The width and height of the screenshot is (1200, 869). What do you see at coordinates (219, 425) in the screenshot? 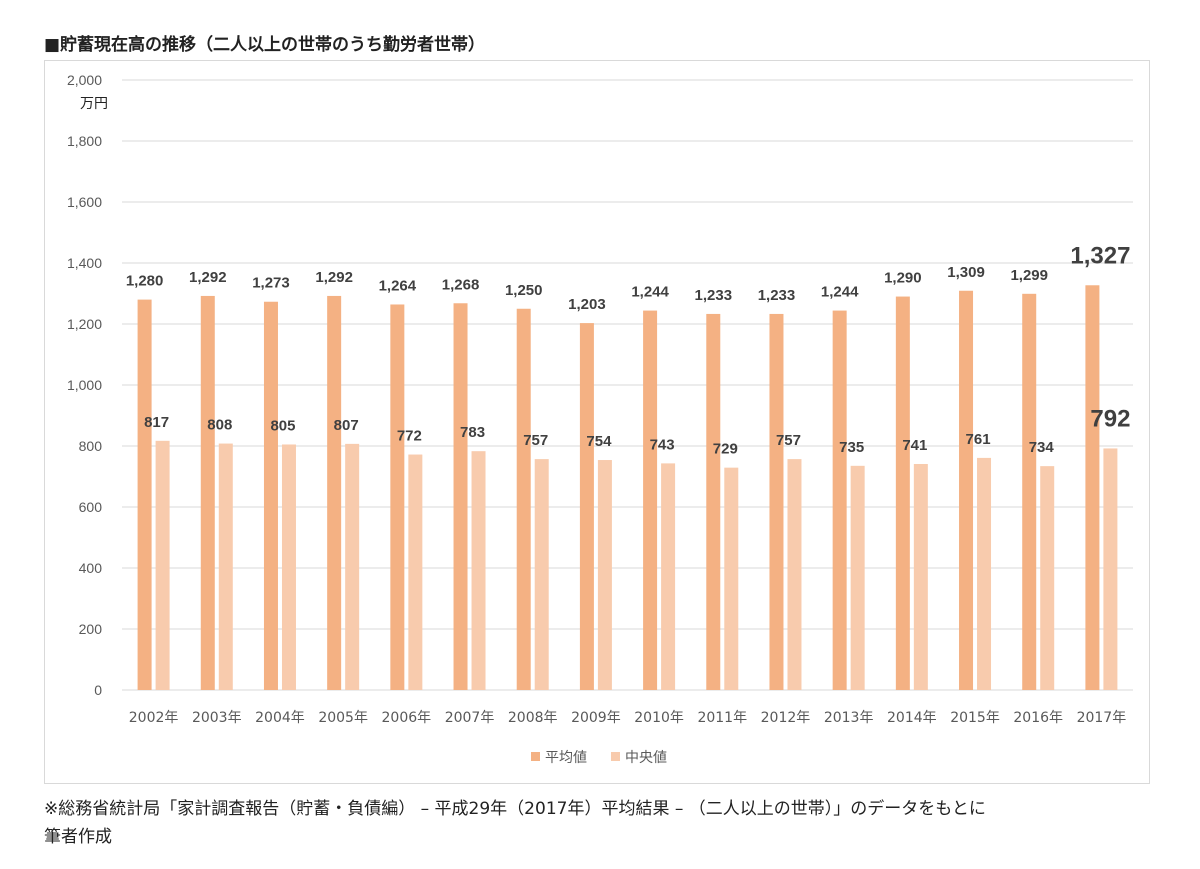
I see `data-label-median: 808` at bounding box center [219, 425].